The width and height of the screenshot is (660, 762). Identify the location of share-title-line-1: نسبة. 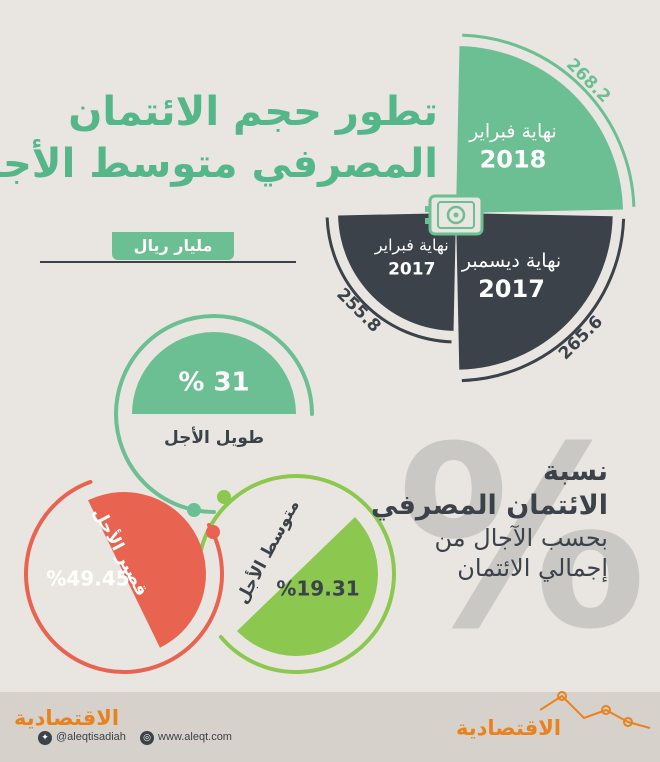
(575, 471).